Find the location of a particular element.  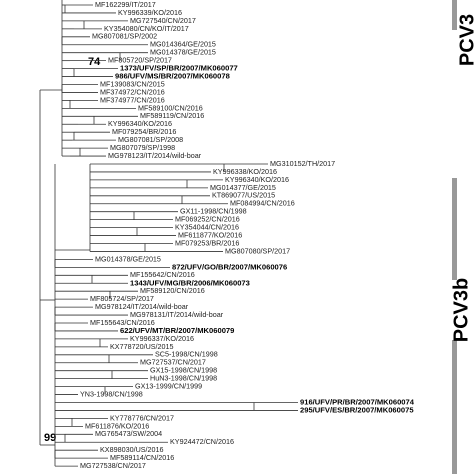

leaf-label: GX15-1998/CN/1998 is located at coordinates (183, 370).